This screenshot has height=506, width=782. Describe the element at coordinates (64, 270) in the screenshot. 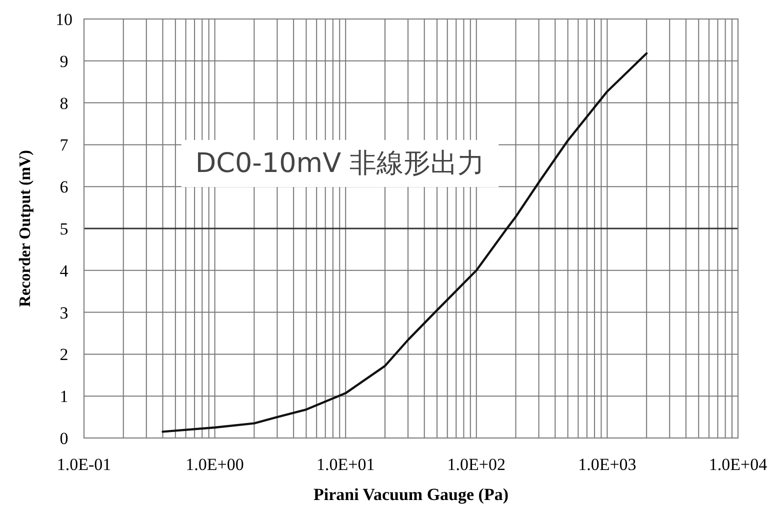

I see `y-tick-label: 4` at that location.